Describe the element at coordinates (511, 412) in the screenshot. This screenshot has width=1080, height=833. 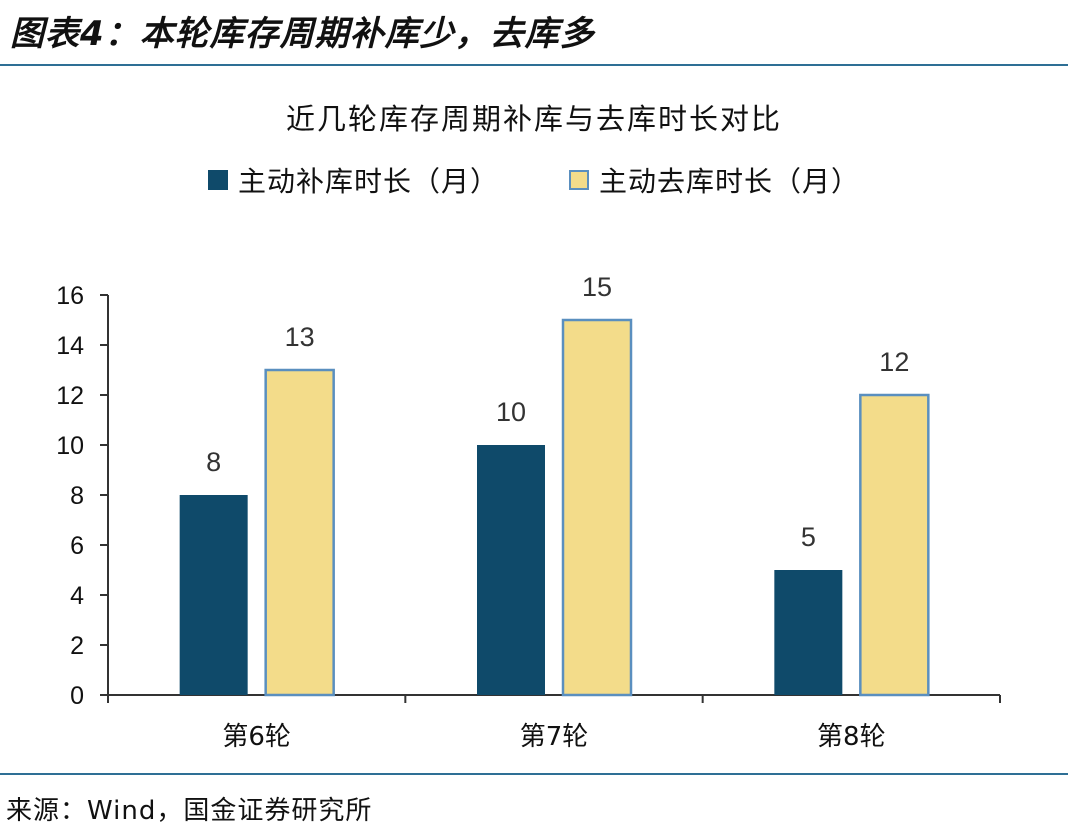
I see `data-label-series-1: 10` at that location.